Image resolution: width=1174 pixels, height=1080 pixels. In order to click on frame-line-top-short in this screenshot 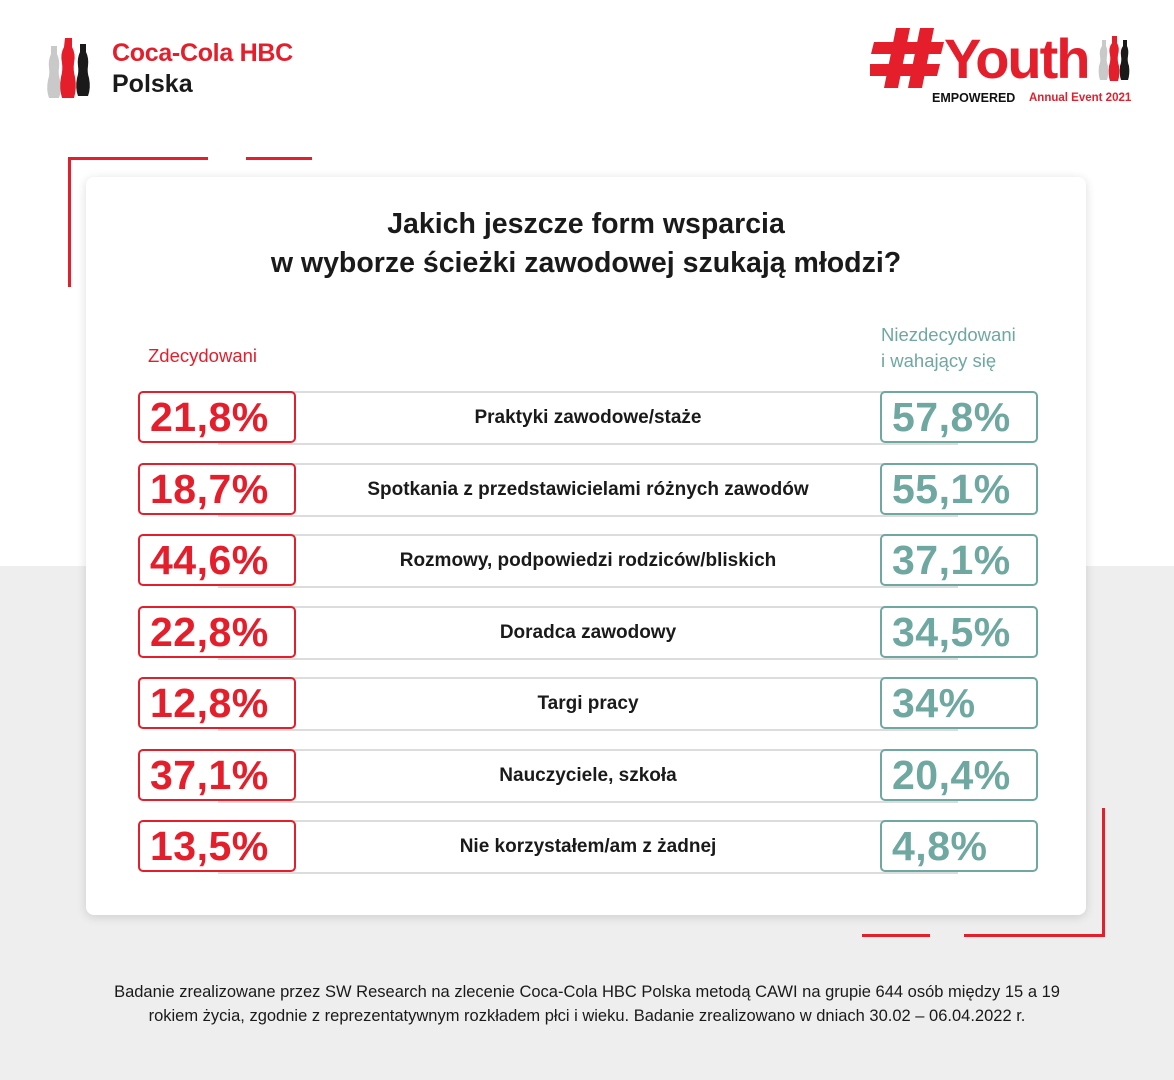, I will do `click(279, 158)`.